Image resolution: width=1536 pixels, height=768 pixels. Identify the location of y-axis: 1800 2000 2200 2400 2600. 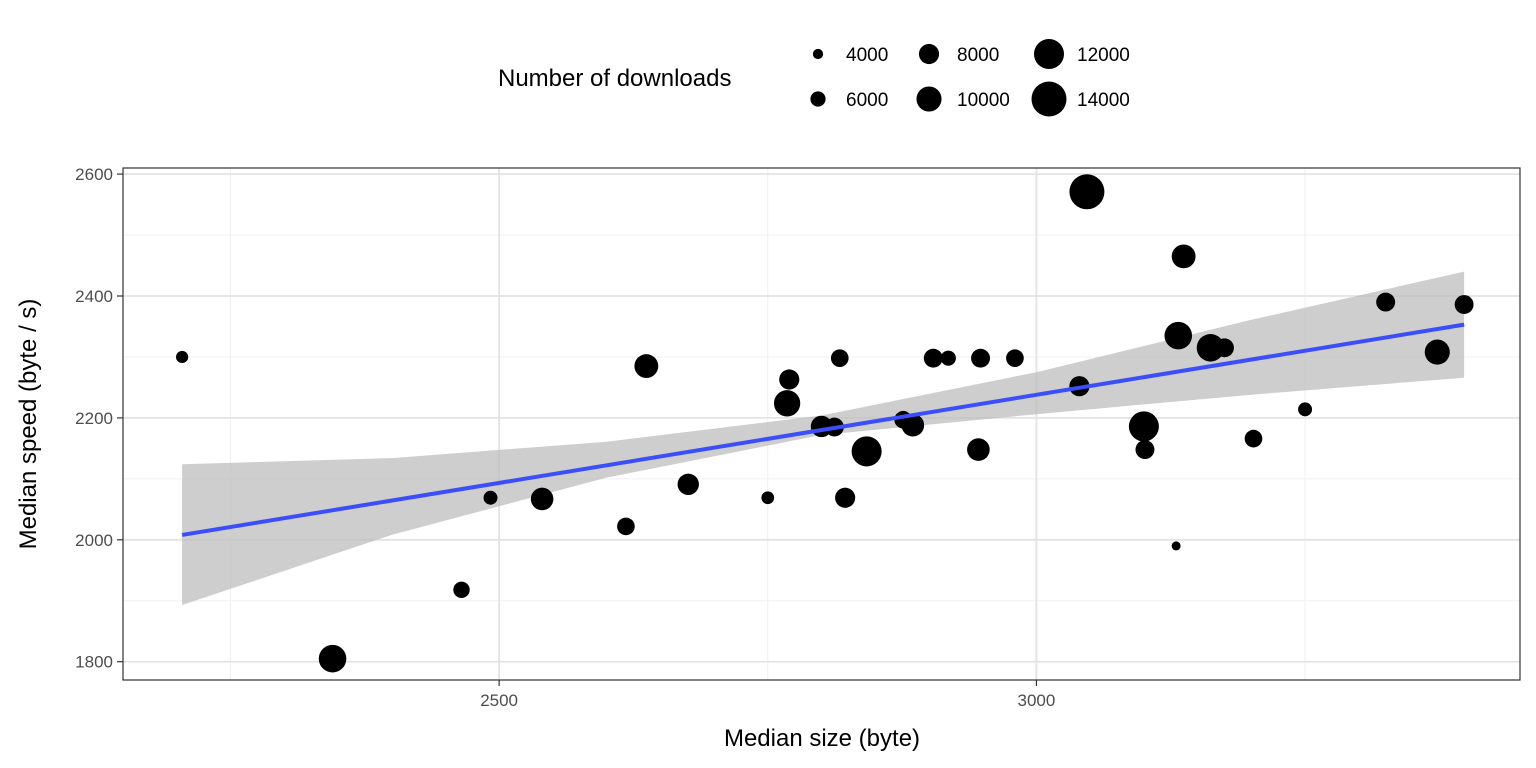
(99, 418).